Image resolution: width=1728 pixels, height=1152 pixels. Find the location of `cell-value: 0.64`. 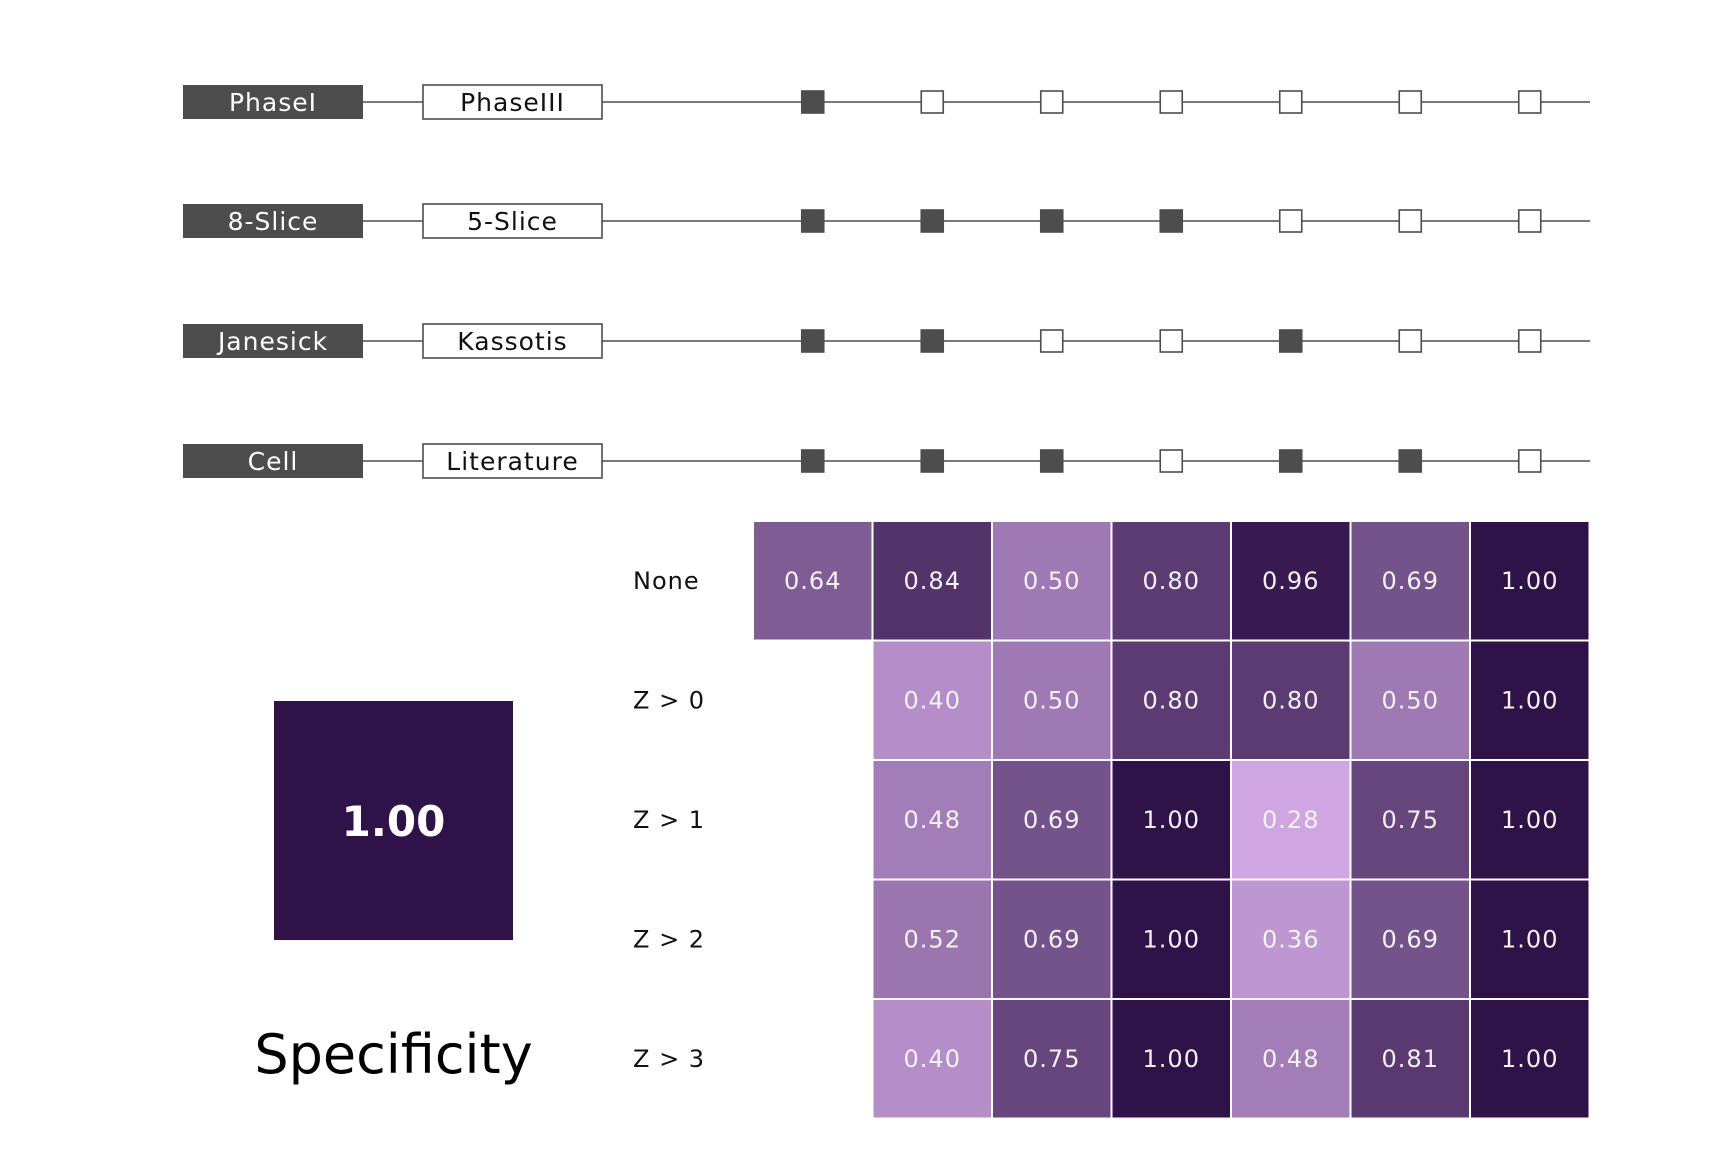

cell-value: 0.64 is located at coordinates (812, 581).